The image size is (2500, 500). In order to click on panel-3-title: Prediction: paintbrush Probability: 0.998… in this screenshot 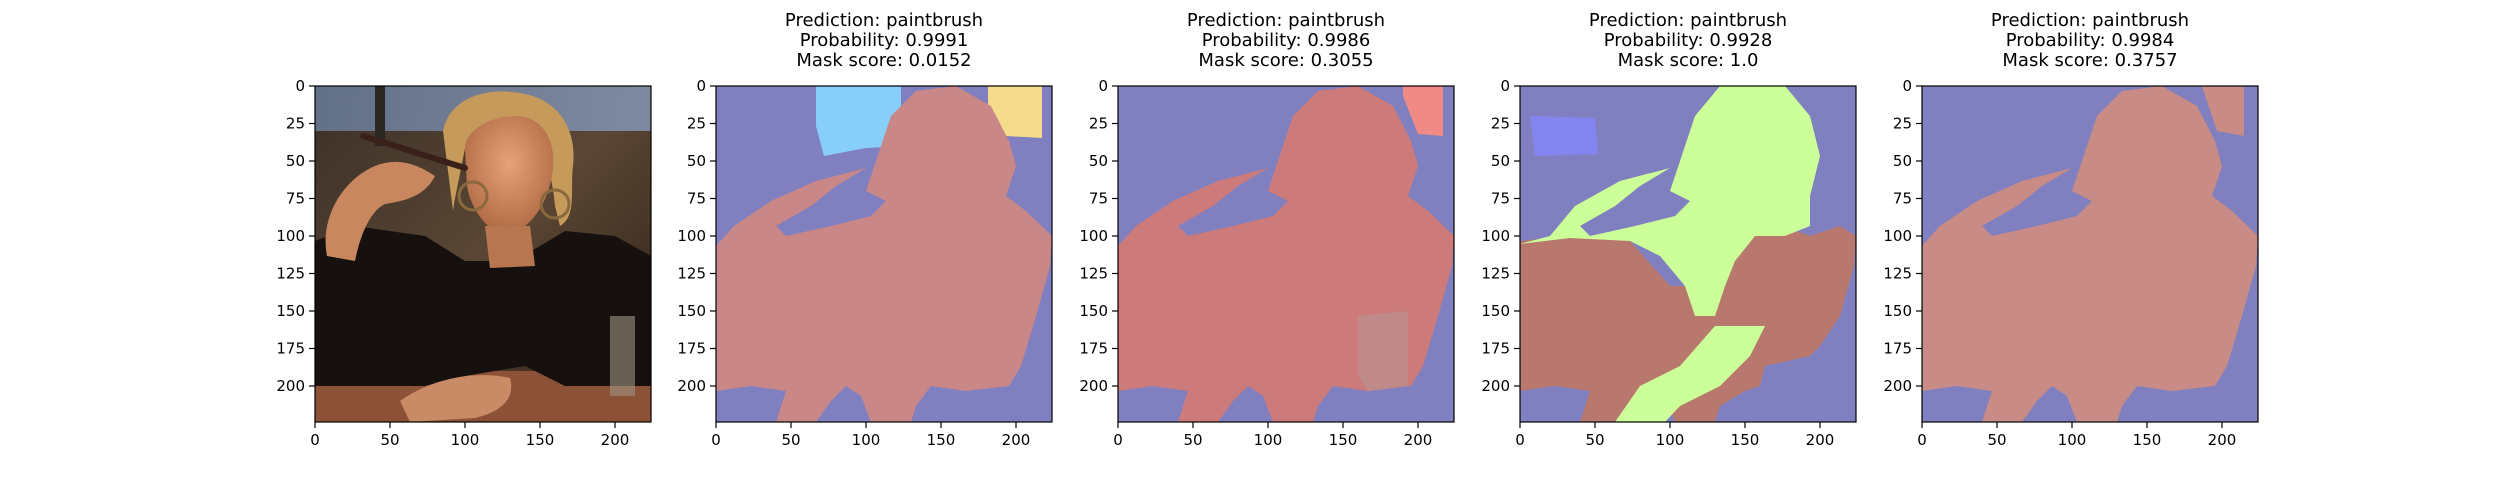, I will do `click(1286, 40)`.